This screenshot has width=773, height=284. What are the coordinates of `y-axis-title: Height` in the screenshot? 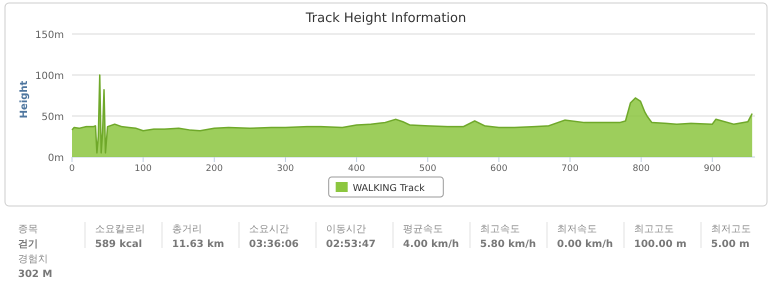 It's located at (24, 99).